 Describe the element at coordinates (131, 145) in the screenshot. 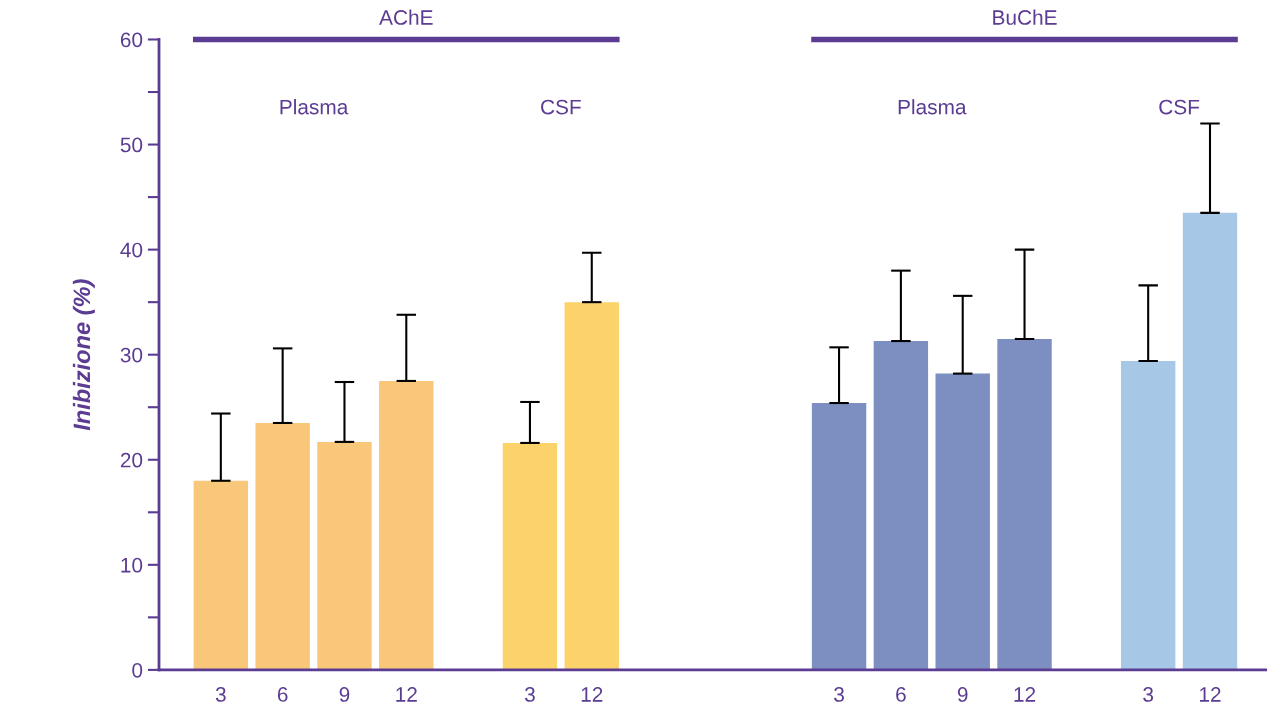

I see `y-tick-label: 50` at that location.